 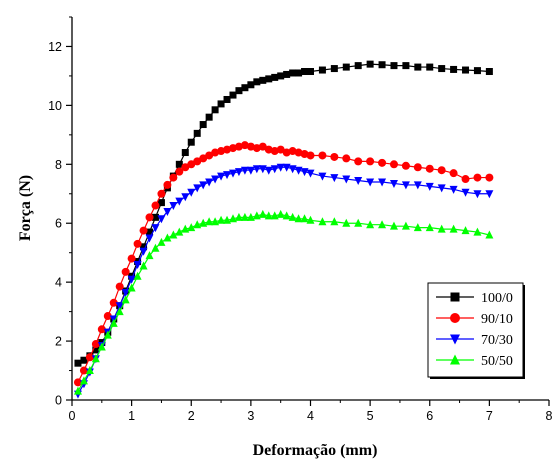 I want to click on y-tick-label: 10, so click(x=55, y=106).